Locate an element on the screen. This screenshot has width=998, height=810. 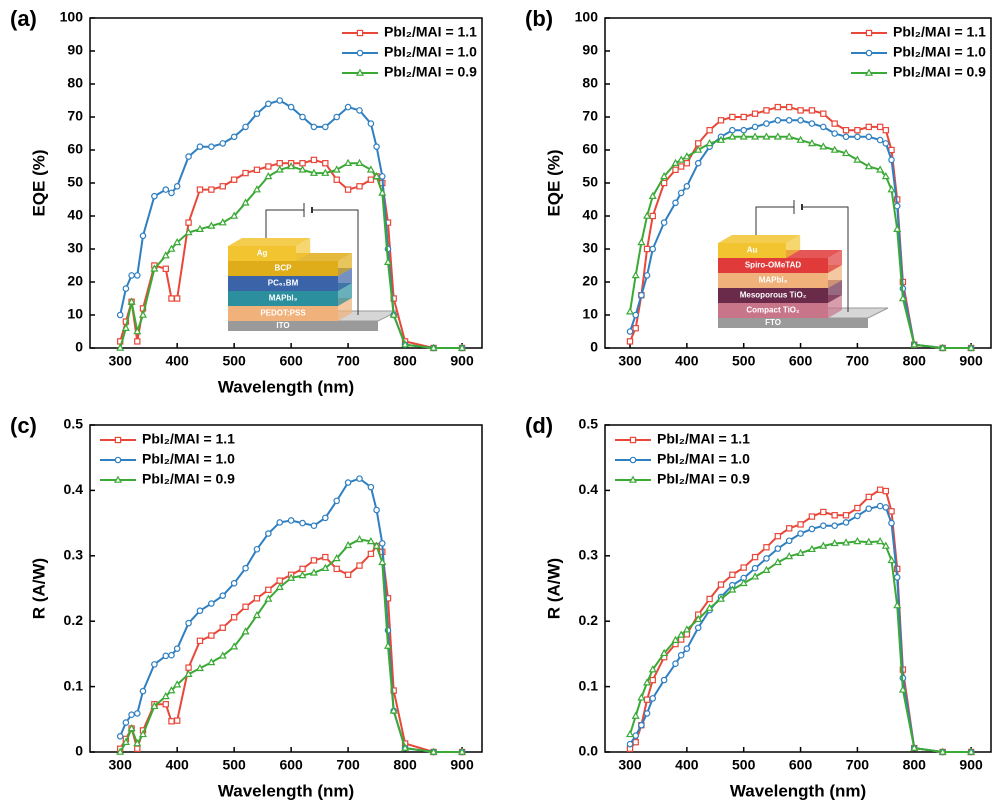
y-tick-label: 60 is located at coordinates (590, 149).